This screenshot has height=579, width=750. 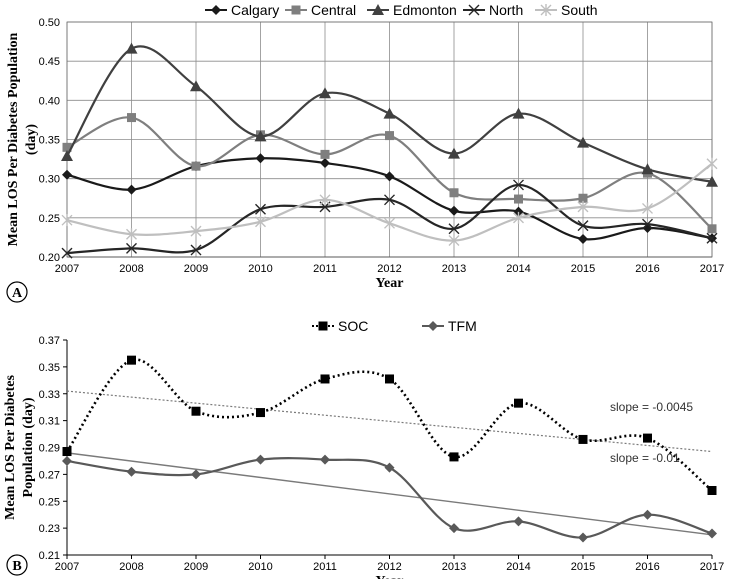 What do you see at coordinates (49, 529) in the screenshot?
I see `y-tick-label: 0.23` at bounding box center [49, 529].